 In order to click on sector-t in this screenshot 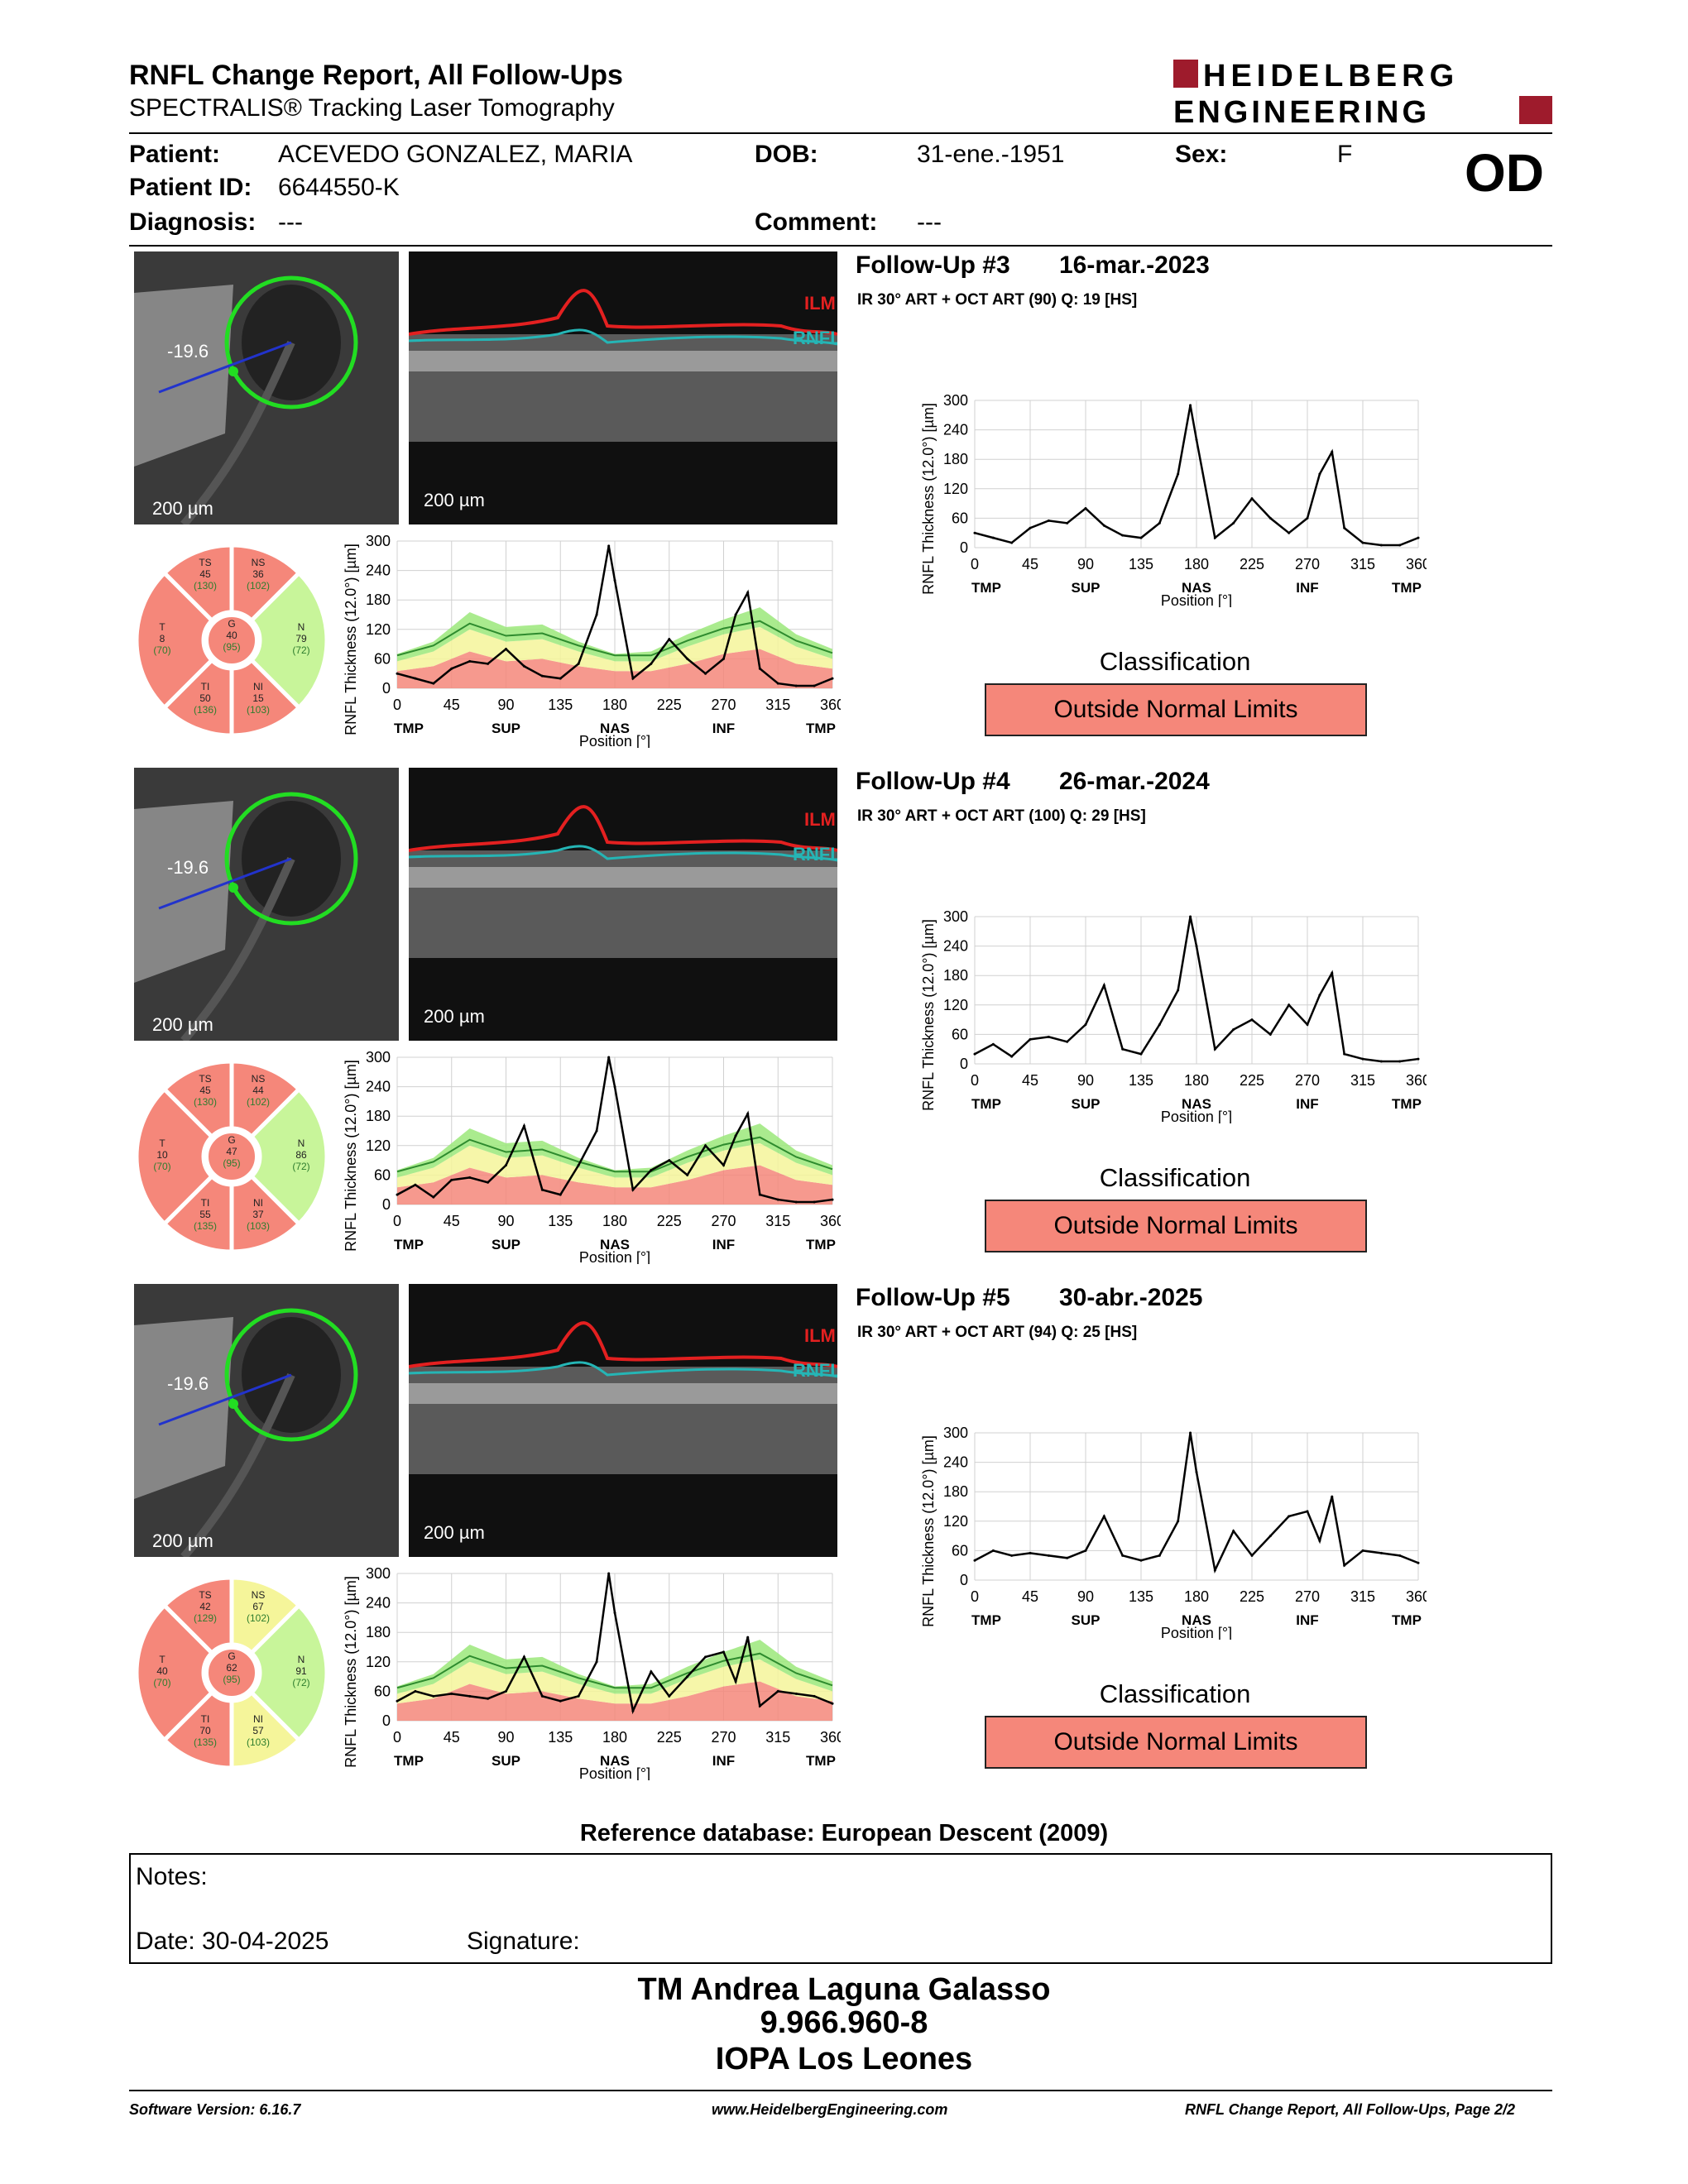, I will do `click(174, 640)`.